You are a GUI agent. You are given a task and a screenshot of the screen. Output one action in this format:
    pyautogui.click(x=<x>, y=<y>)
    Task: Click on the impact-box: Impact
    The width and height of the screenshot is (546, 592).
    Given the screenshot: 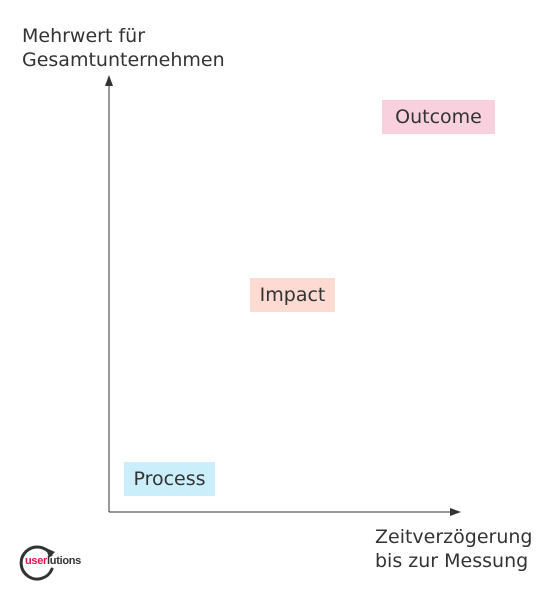 What is the action you would take?
    pyautogui.click(x=292, y=295)
    